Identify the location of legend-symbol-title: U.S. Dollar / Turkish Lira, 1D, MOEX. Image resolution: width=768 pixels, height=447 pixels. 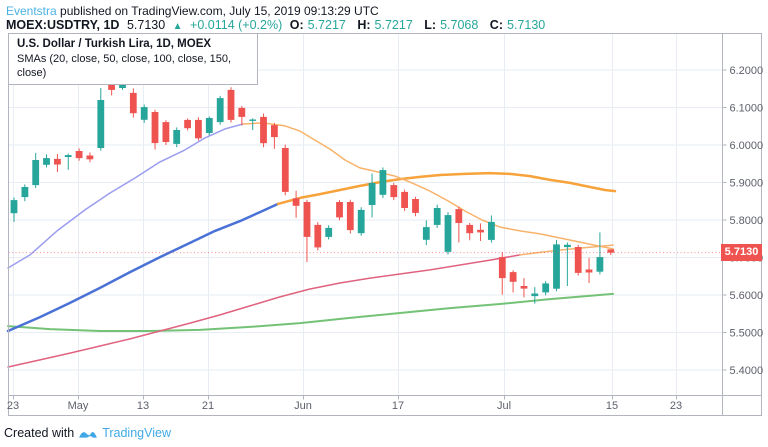
(114, 44).